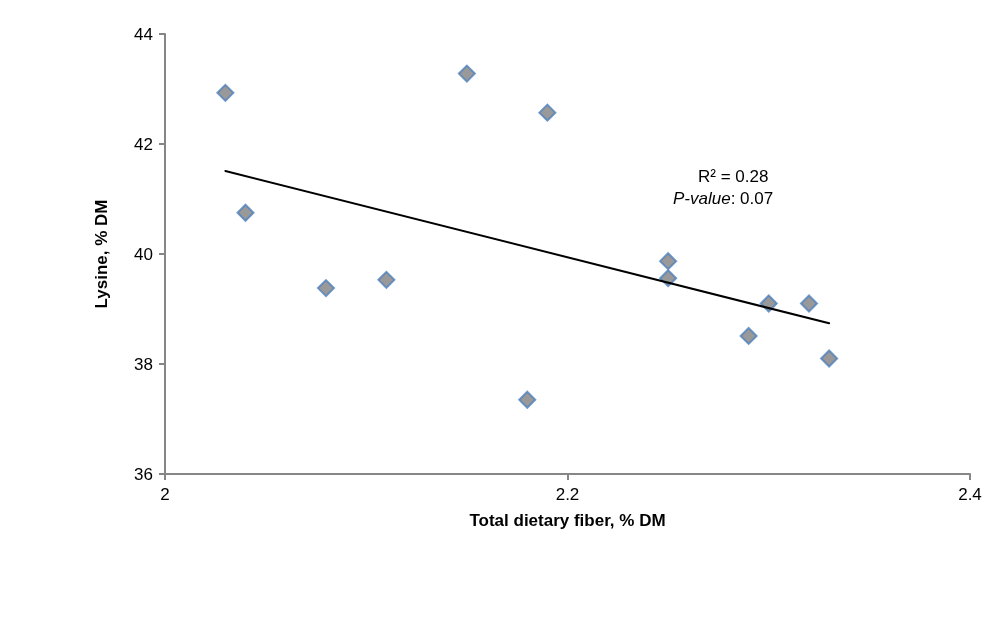 The width and height of the screenshot is (1005, 630). I want to click on annotation: R² = 0.28, so click(733, 176).